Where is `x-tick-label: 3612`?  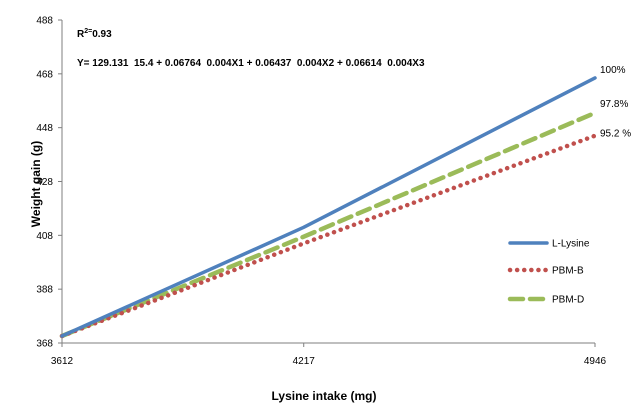
x-tick-label: 3612 is located at coordinates (62, 361).